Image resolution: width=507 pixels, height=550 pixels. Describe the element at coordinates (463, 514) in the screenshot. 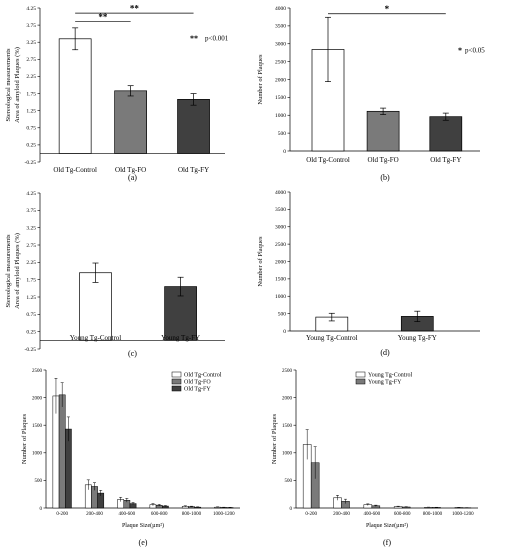

I see `category-label: 1000-1200` at that location.